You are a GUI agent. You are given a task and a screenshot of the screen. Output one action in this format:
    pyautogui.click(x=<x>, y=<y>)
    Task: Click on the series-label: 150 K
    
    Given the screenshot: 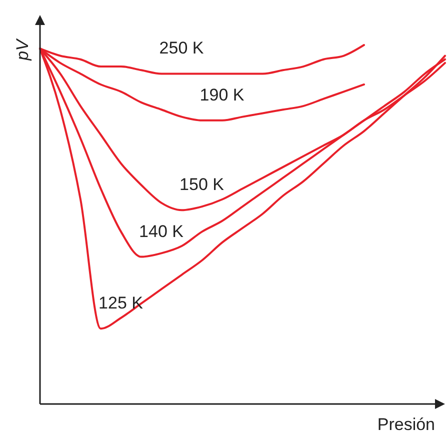 What is the action you would take?
    pyautogui.click(x=202, y=184)
    